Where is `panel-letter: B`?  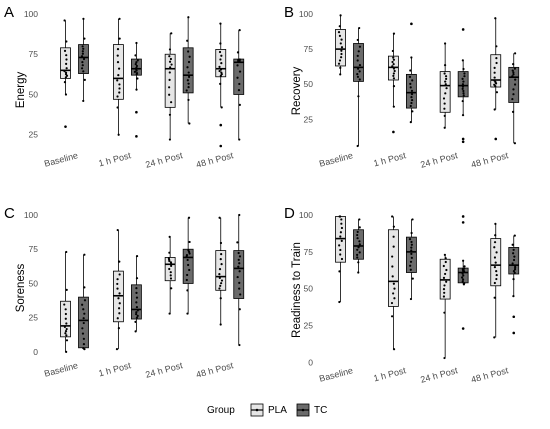 panel-letter: B is located at coordinates (289, 12).